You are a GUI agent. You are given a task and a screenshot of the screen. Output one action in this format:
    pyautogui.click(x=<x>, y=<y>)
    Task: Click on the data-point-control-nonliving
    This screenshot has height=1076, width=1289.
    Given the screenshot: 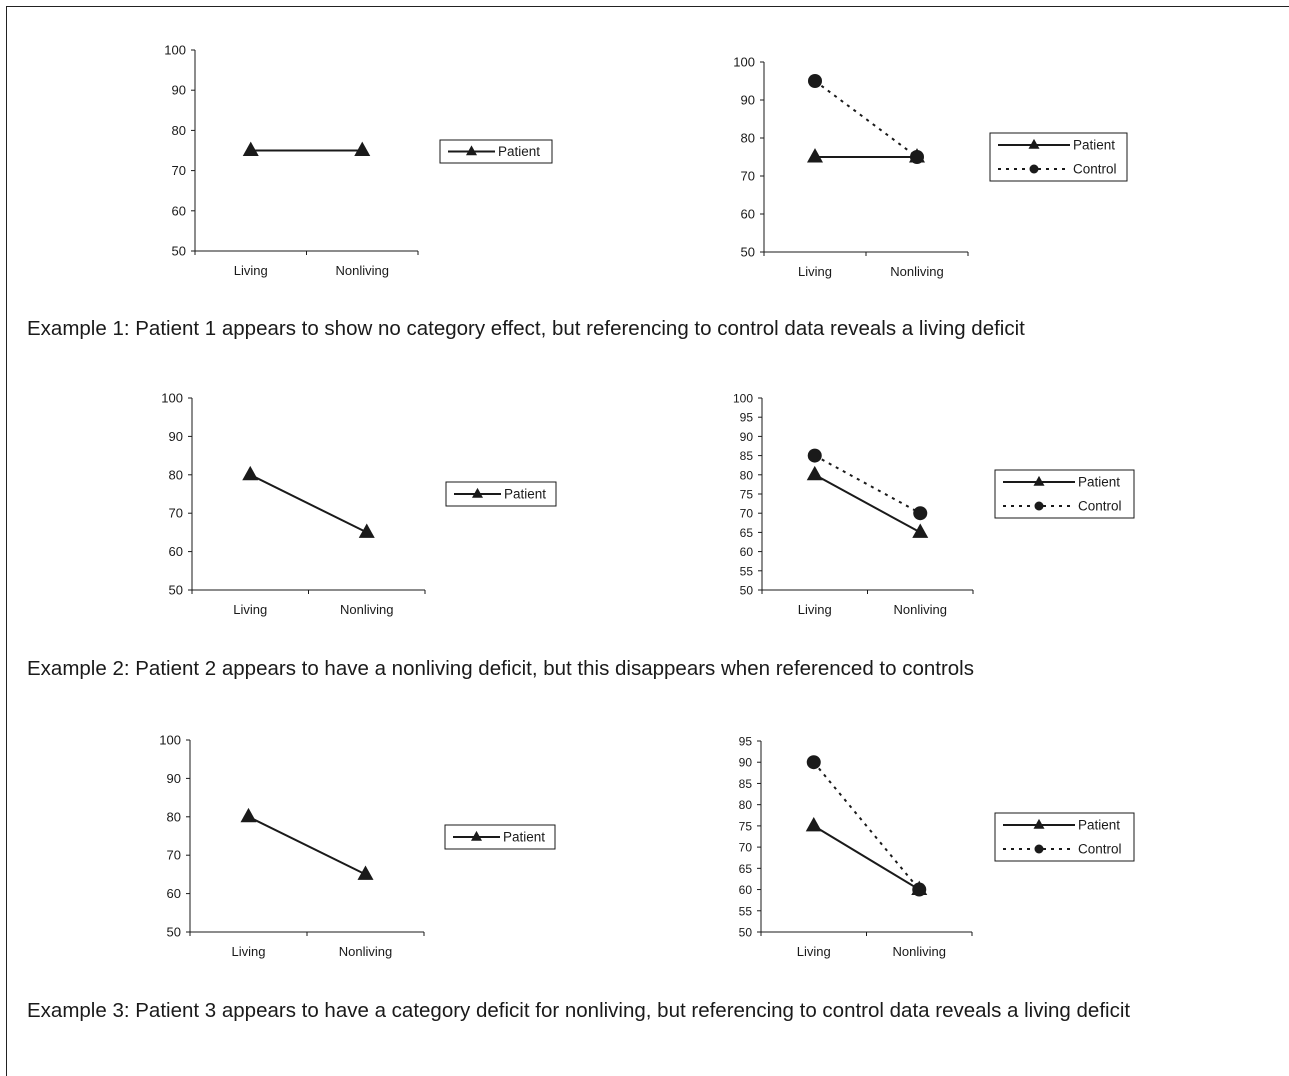 What is the action you would take?
    pyautogui.click(x=920, y=513)
    